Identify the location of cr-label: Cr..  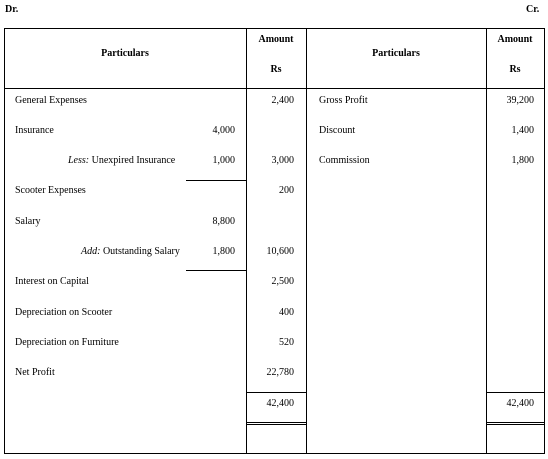
(533, 9).